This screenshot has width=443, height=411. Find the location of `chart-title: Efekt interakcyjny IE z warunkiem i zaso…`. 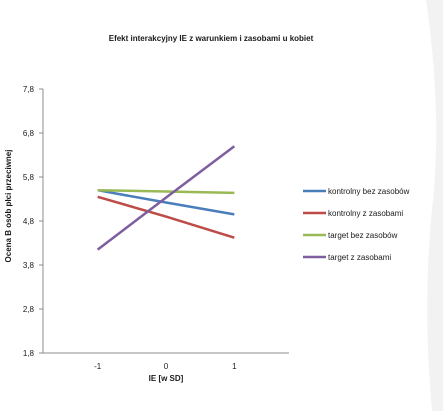

chart-title: Efekt interakcyjny IE z warunkiem i zaso… is located at coordinates (211, 38).